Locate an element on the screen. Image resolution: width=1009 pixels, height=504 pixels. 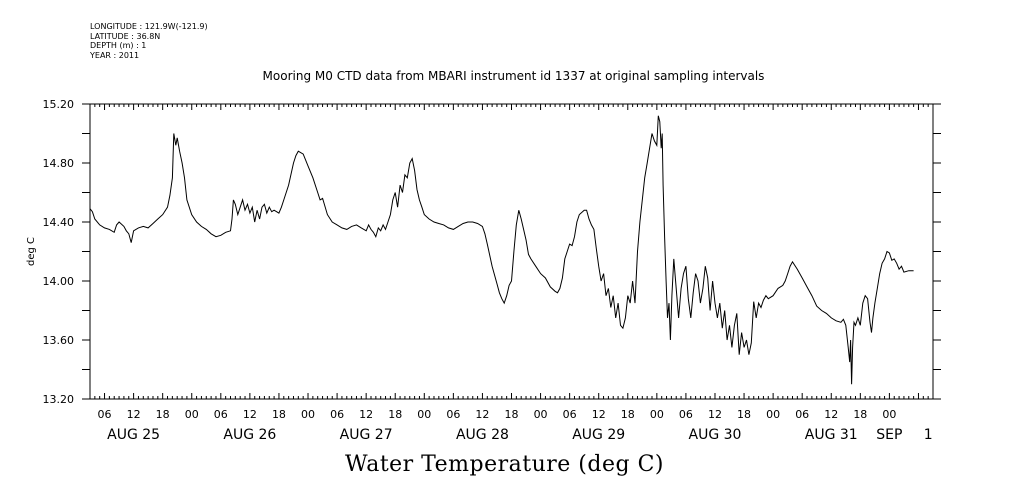
latitude-text: LATITUDE : 36.8N is located at coordinates (125, 36).